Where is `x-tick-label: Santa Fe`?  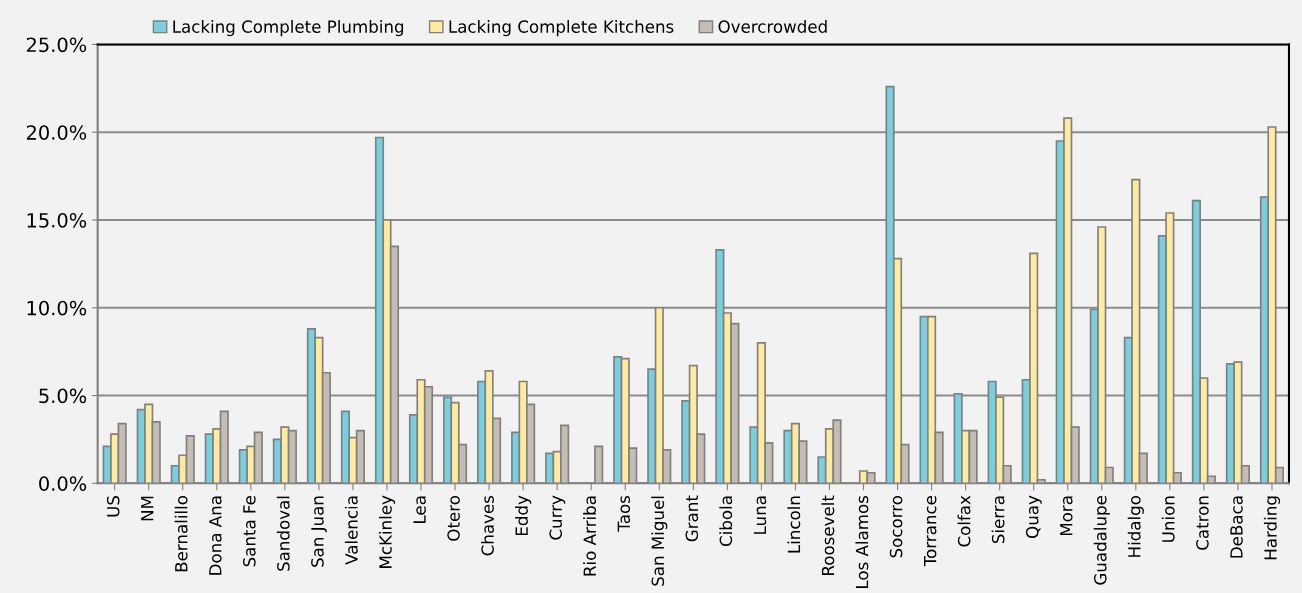 x-tick-label: Santa Fe is located at coordinates (249, 531).